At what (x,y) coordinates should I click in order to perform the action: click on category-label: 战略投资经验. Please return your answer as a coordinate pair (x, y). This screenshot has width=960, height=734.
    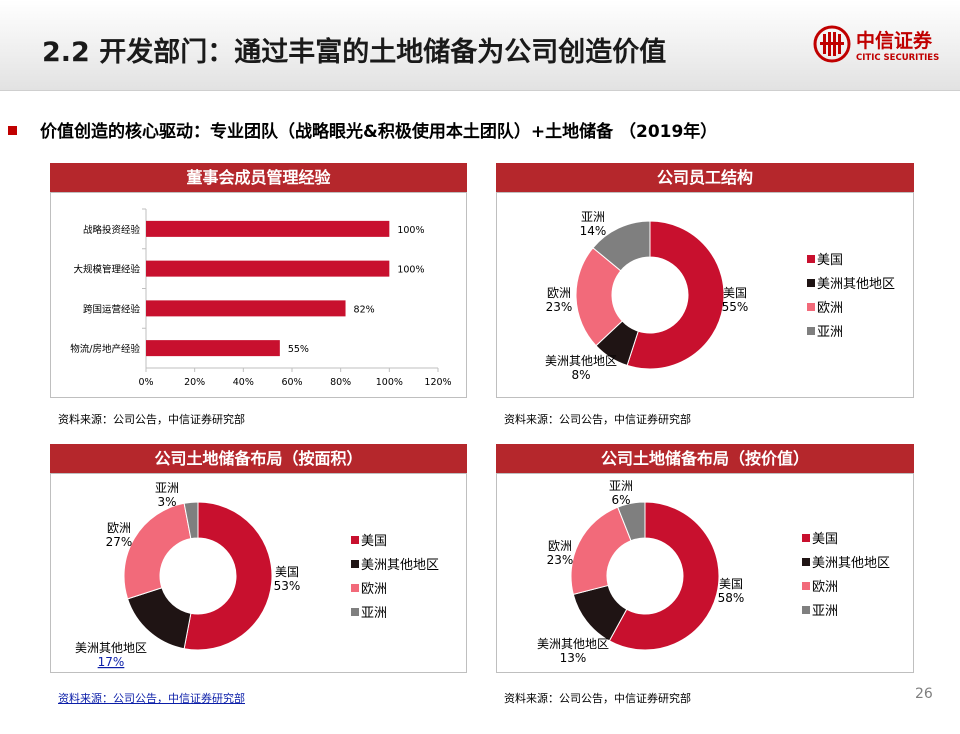
    Looking at the image, I should click on (112, 230).